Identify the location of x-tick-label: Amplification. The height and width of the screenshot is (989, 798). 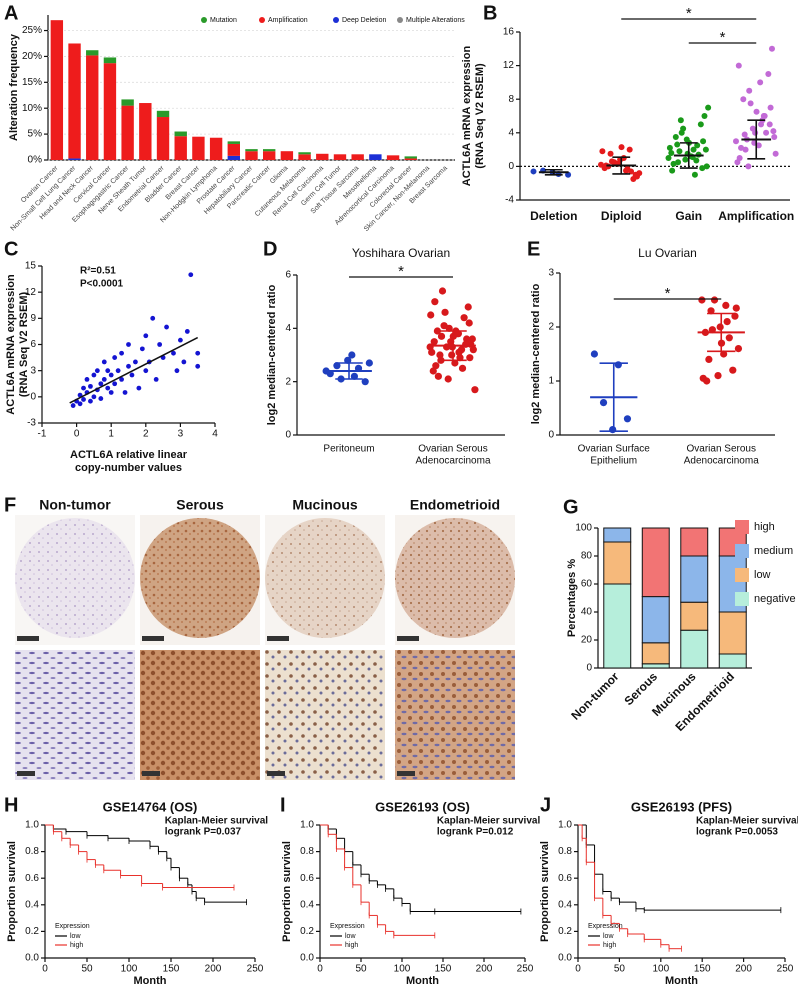
(756, 216).